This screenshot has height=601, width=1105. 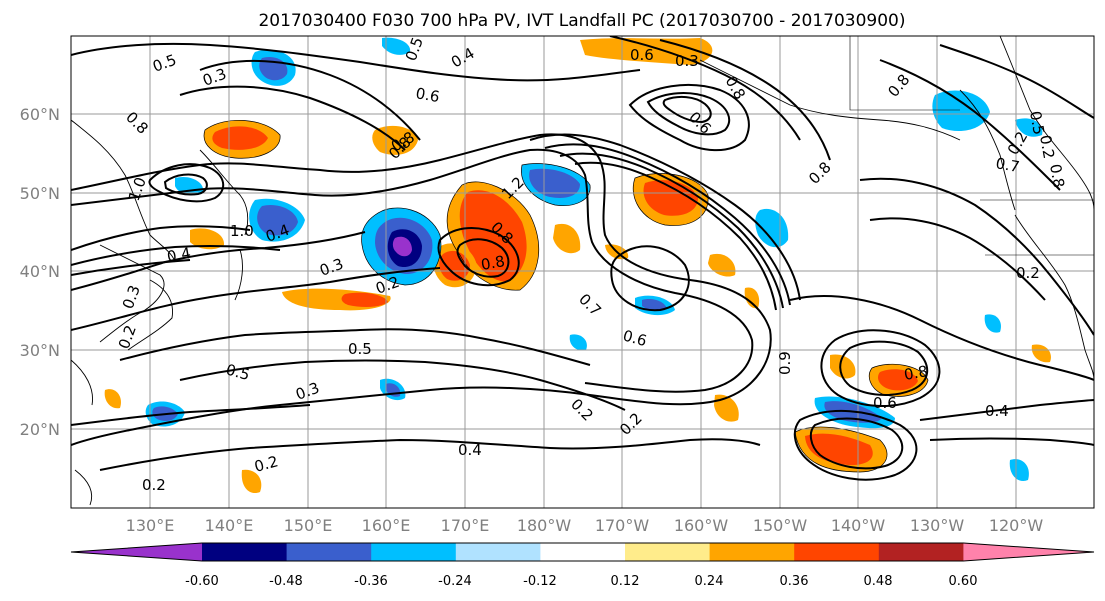 What do you see at coordinates (794, 581) in the screenshot?
I see `colorbar-tick-label: 0.36` at bounding box center [794, 581].